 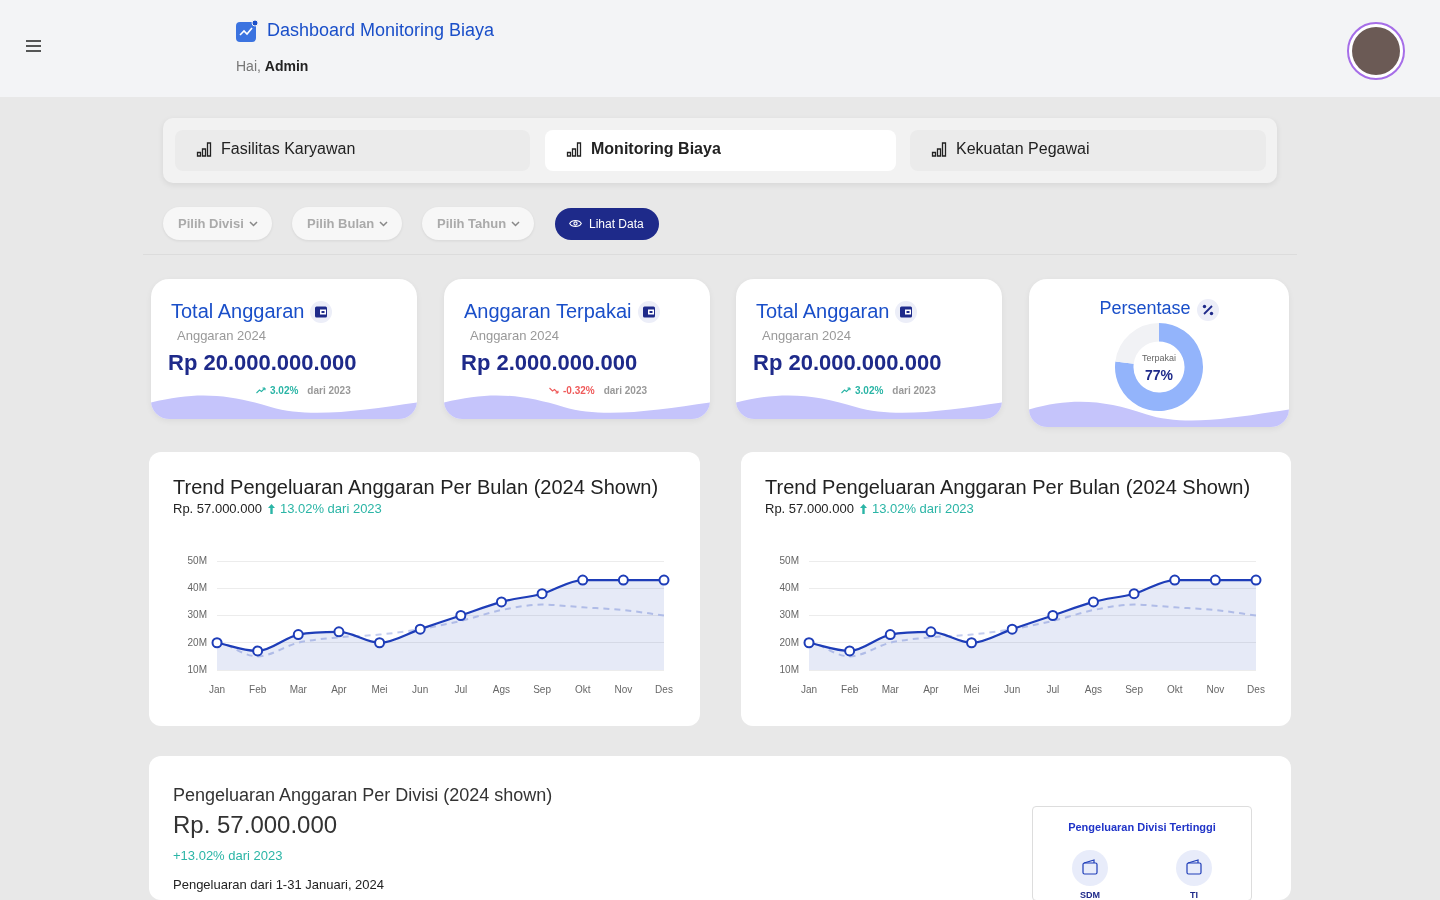 What do you see at coordinates (656, 149) in the screenshot?
I see `text: Monitoring Biaya` at bounding box center [656, 149].